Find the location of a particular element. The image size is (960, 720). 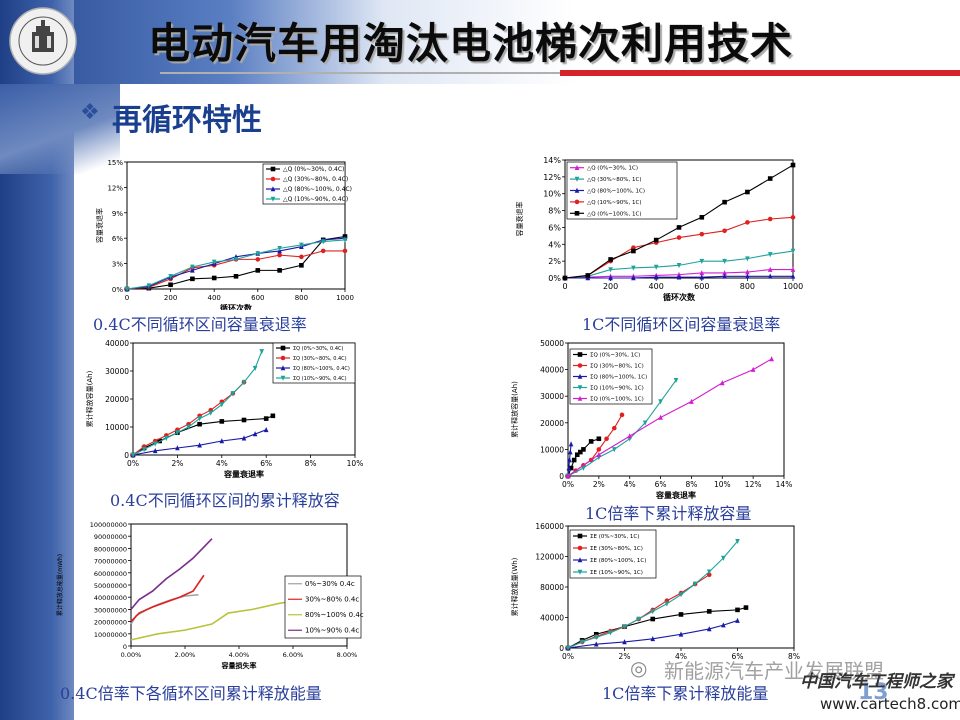

x-tick-label: 4% is located at coordinates (681, 656).